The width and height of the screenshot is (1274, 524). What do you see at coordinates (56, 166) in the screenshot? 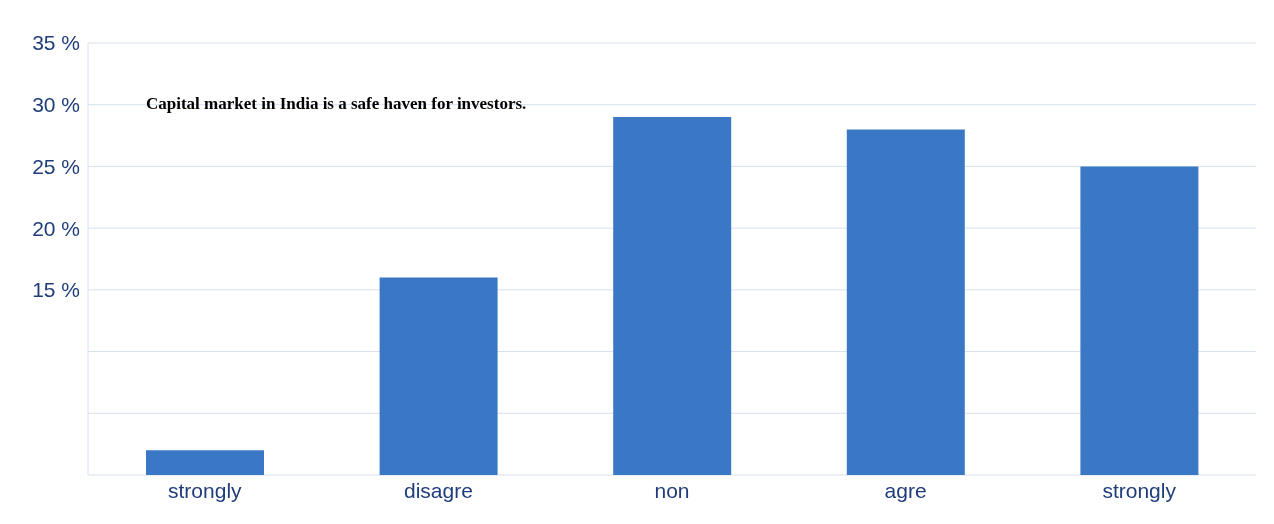
I see `y-tick-label: 25 %` at bounding box center [56, 166].